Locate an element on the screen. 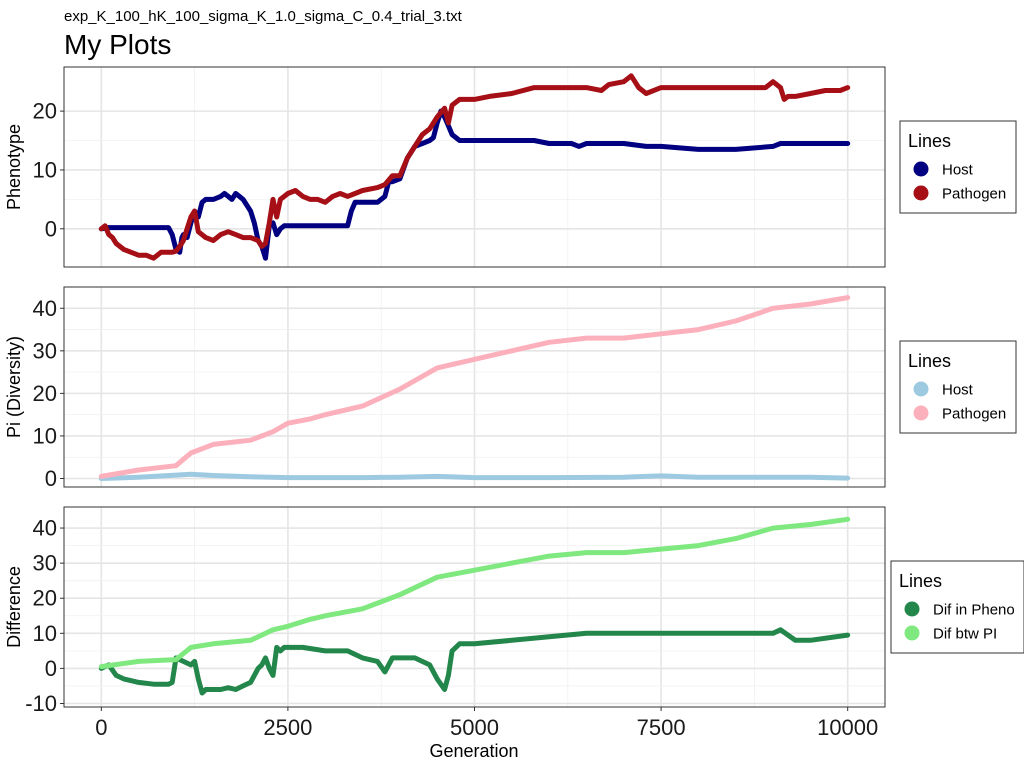 This screenshot has height=768, width=1024. diversity-series-host-line is located at coordinates (474, 476).